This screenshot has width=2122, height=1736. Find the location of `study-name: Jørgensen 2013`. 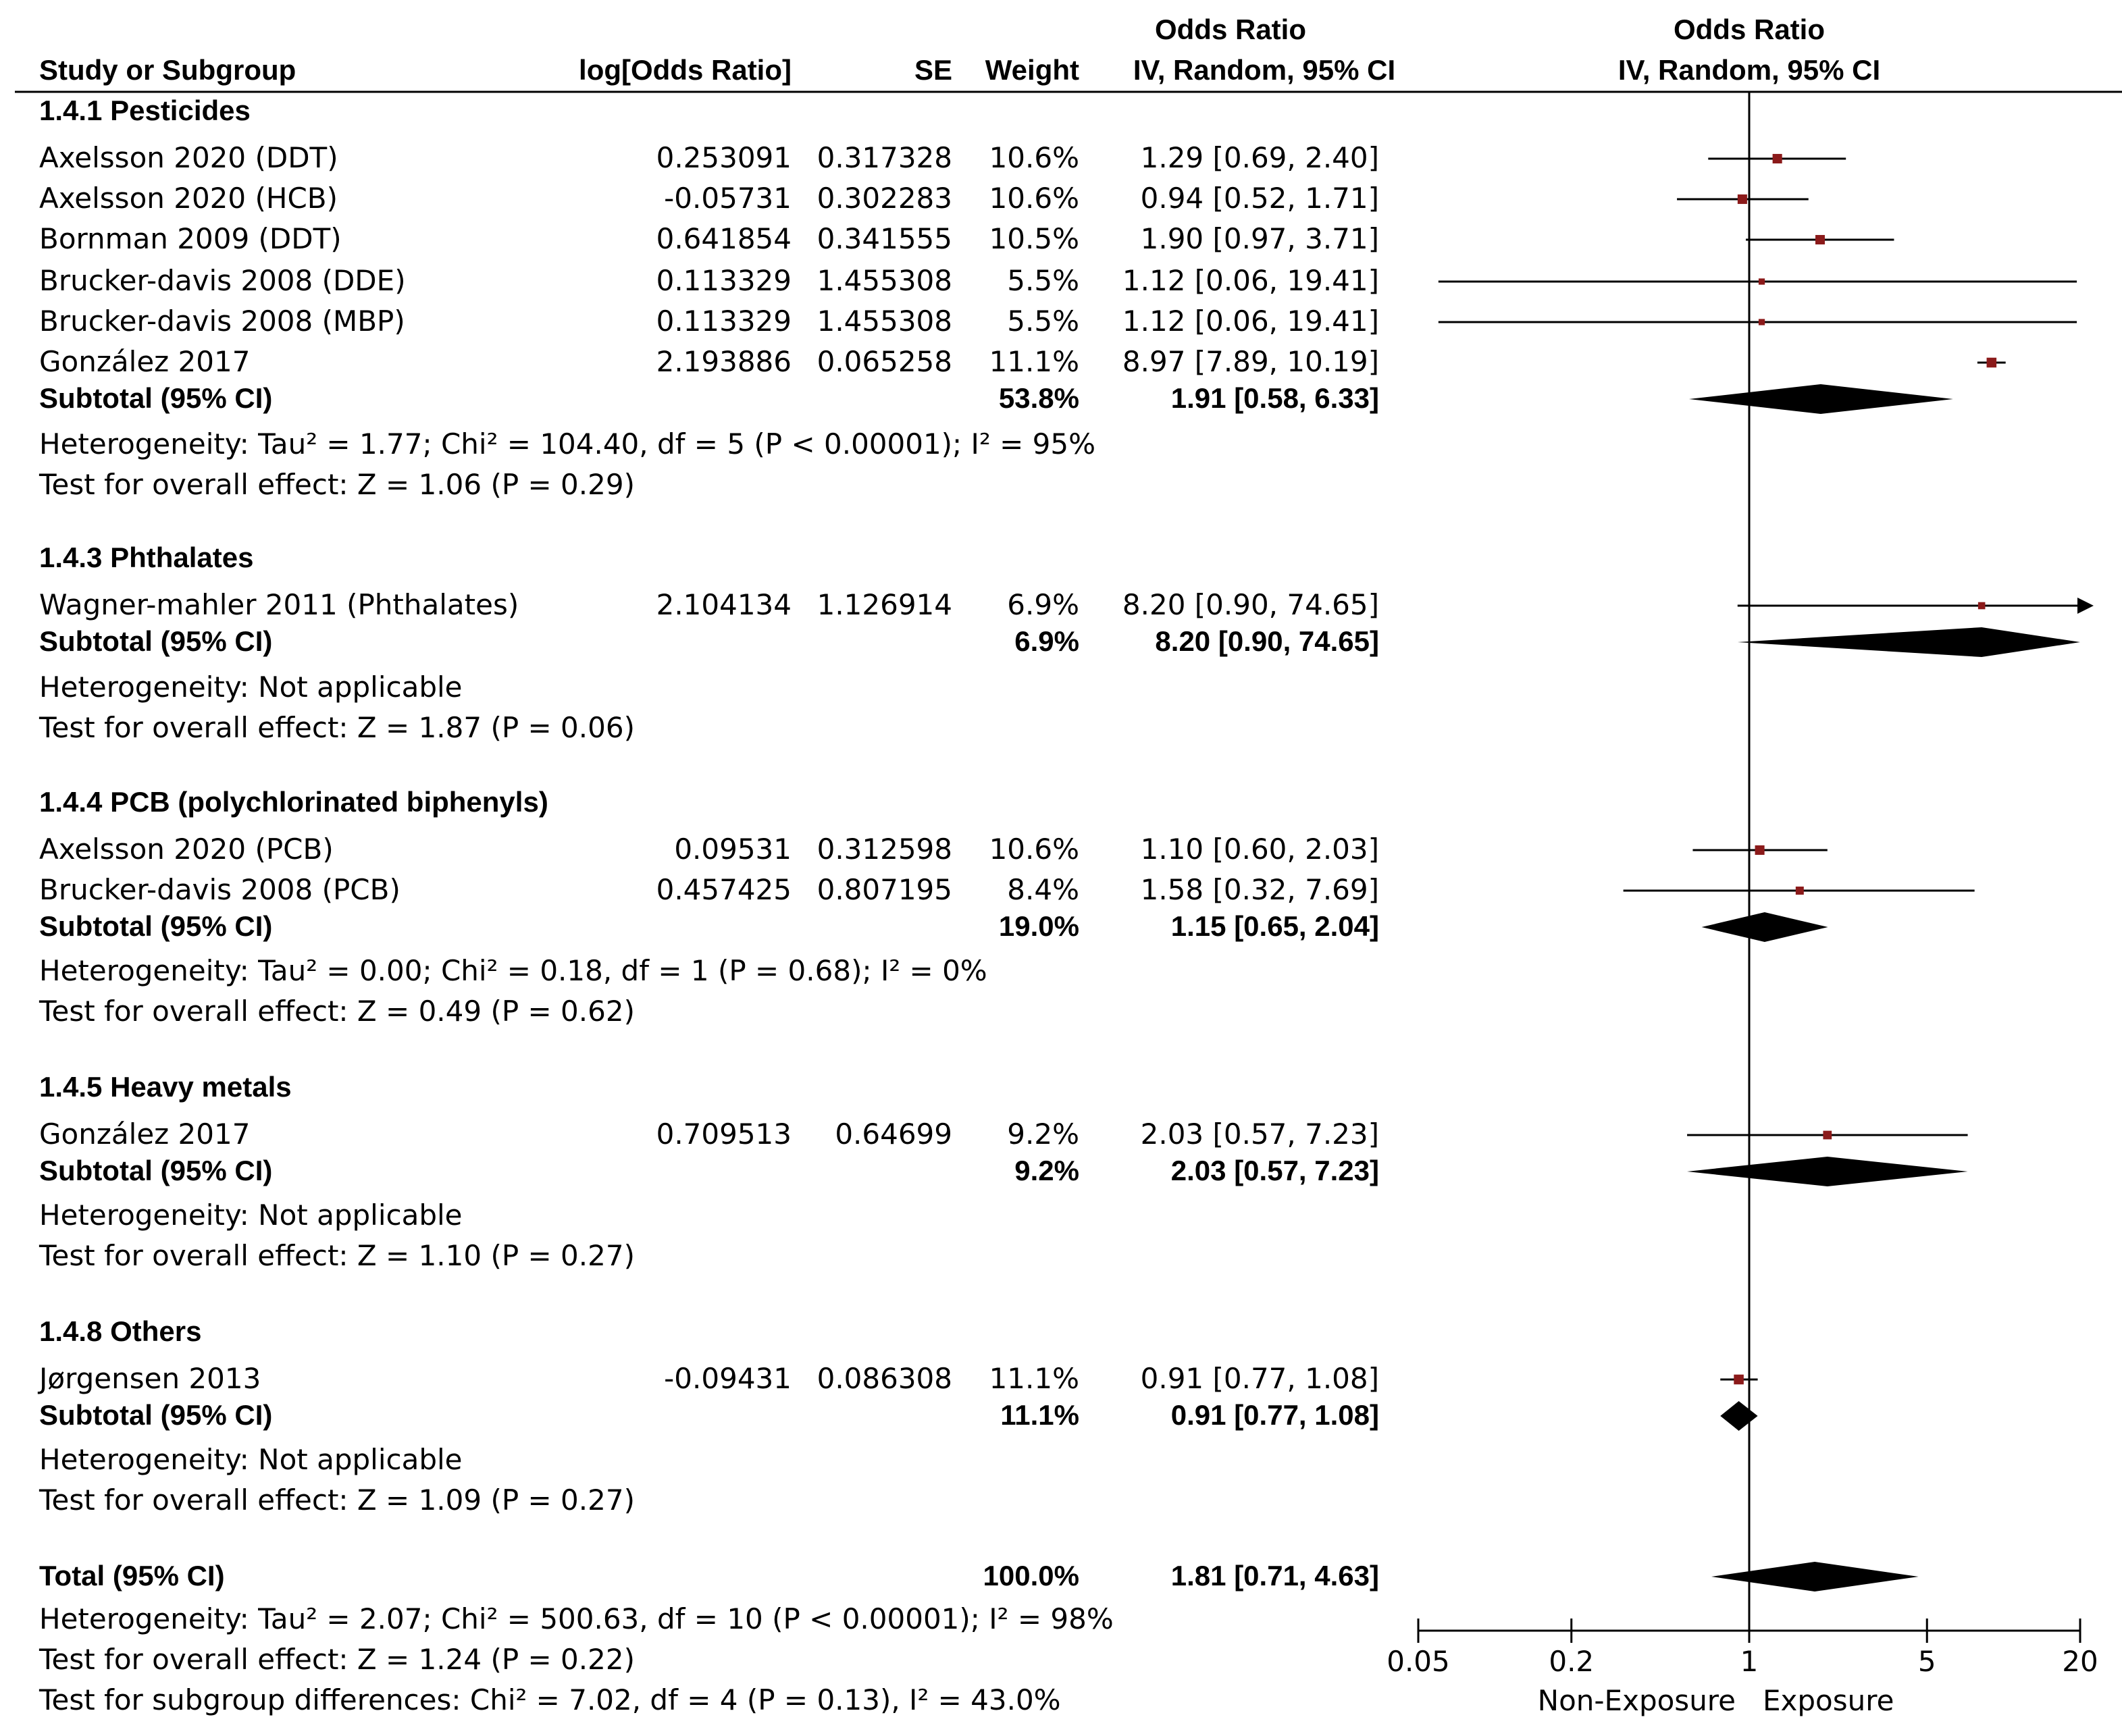

study-name: Jørgensen 2013 is located at coordinates (149, 1378).